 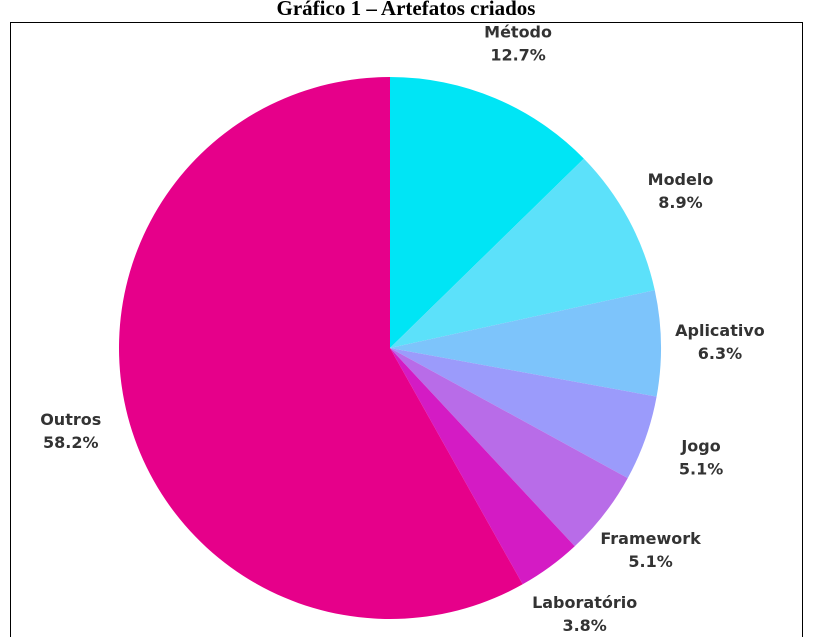 What do you see at coordinates (71, 442) in the screenshot?
I see `slice-value: 58.2%` at bounding box center [71, 442].